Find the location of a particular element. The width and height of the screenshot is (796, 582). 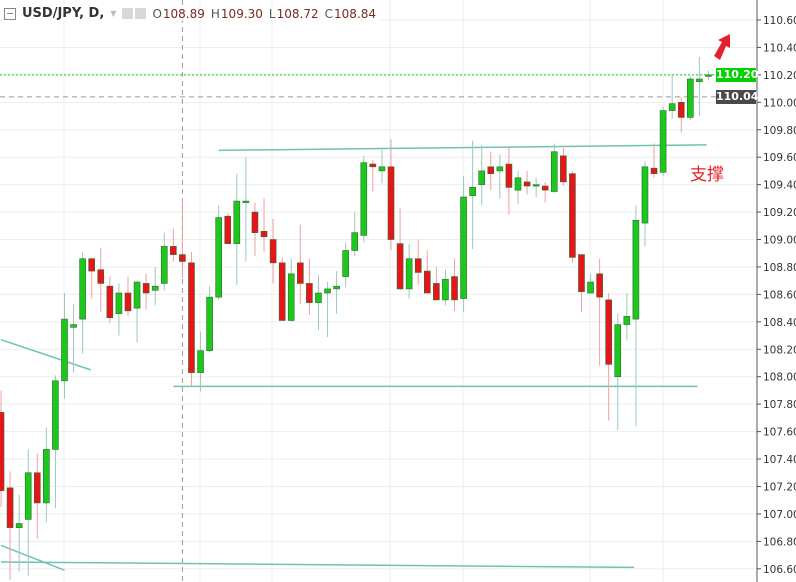

y-tick-label: 106.80 is located at coordinates (779, 542).